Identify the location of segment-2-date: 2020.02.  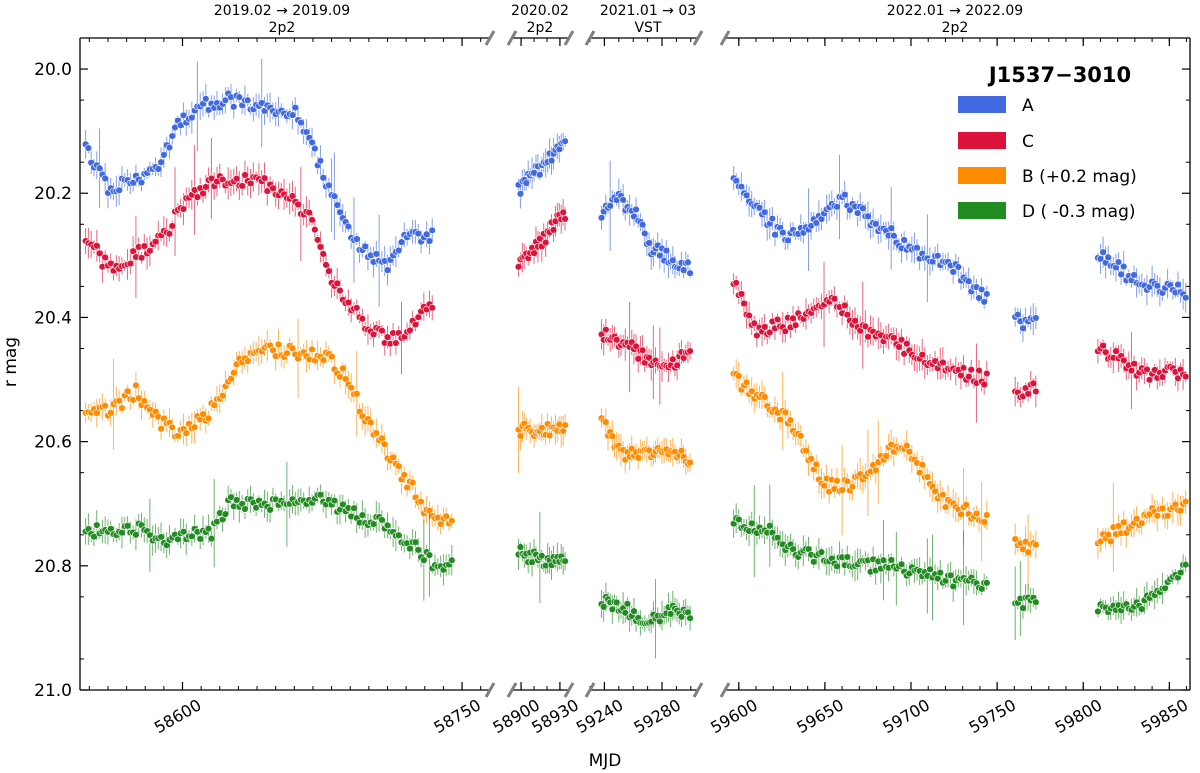
(540, 11).